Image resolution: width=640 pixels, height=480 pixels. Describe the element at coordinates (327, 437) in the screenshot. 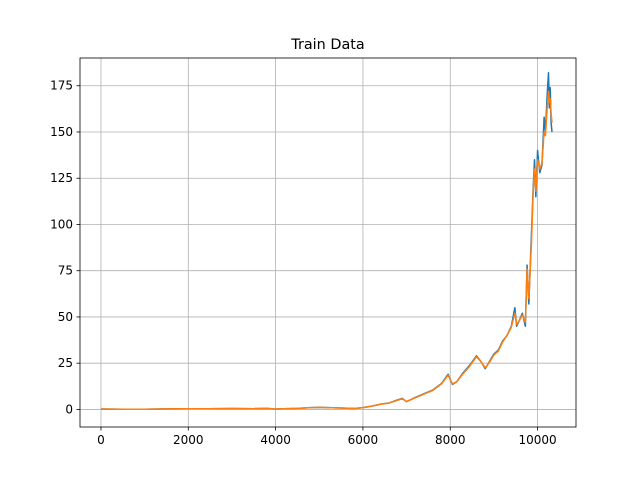

I see `x-axis: 0 2000 4000 6000 8000 10000` at that location.